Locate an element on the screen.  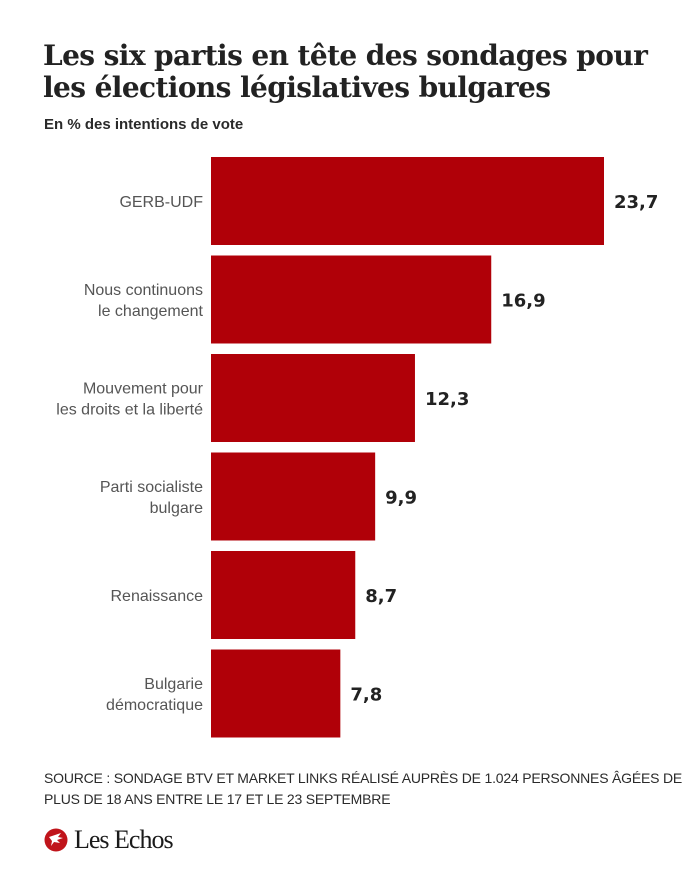
value-label: 23,7 is located at coordinates (636, 202).